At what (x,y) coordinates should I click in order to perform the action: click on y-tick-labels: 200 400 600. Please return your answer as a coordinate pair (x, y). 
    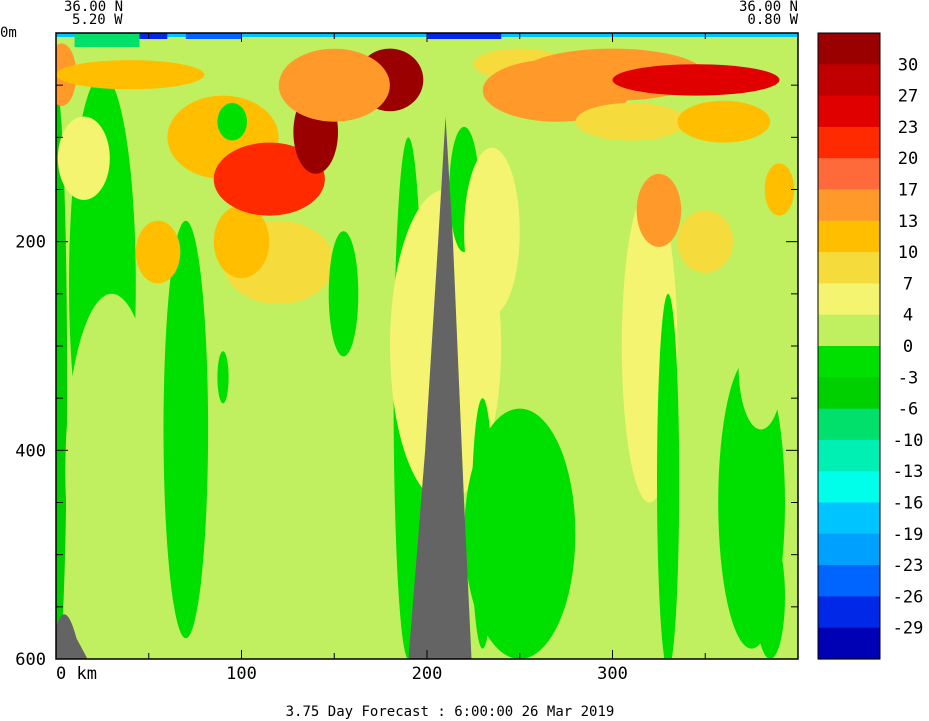
    Looking at the image, I should click on (30, 451).